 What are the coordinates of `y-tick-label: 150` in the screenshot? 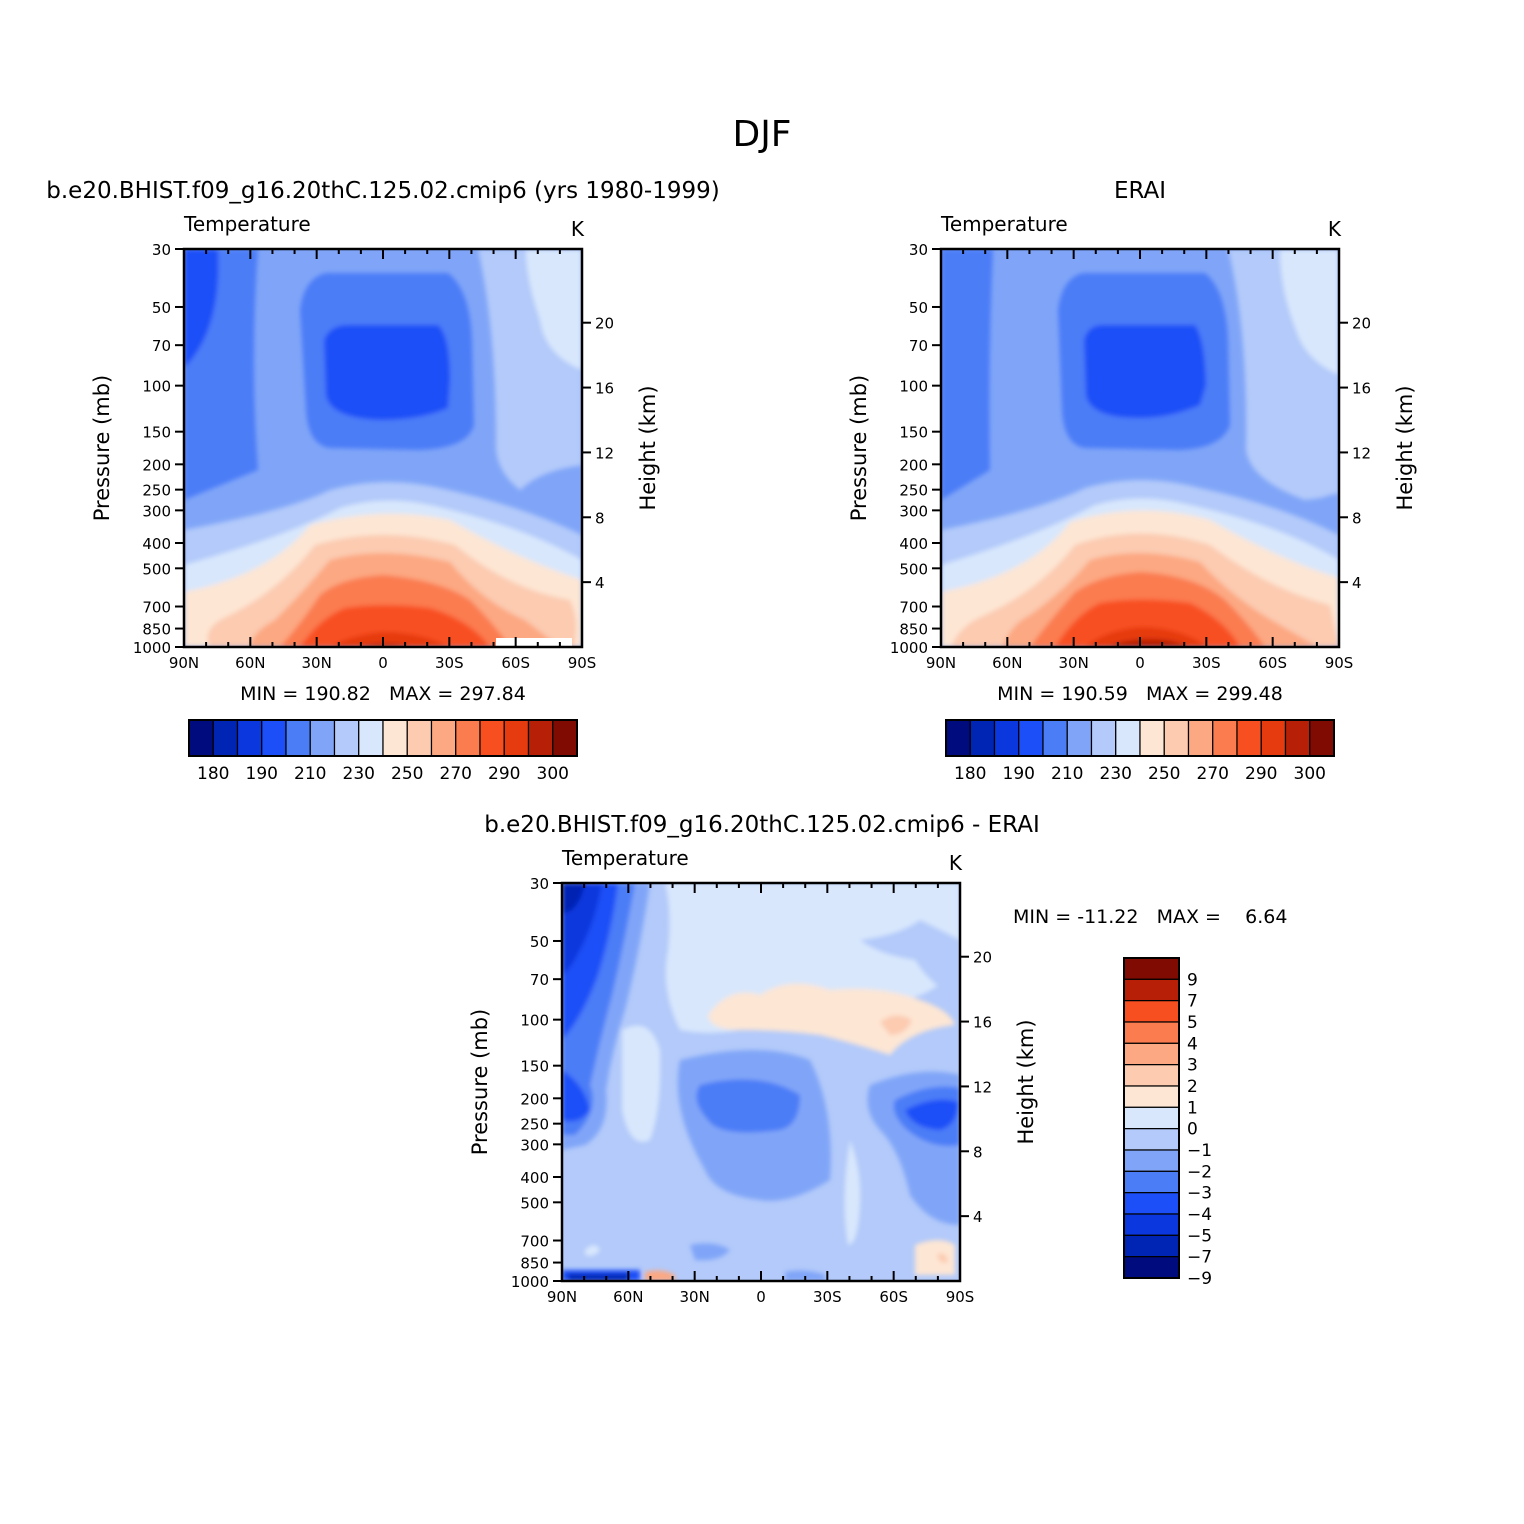 It's located at (156, 433).